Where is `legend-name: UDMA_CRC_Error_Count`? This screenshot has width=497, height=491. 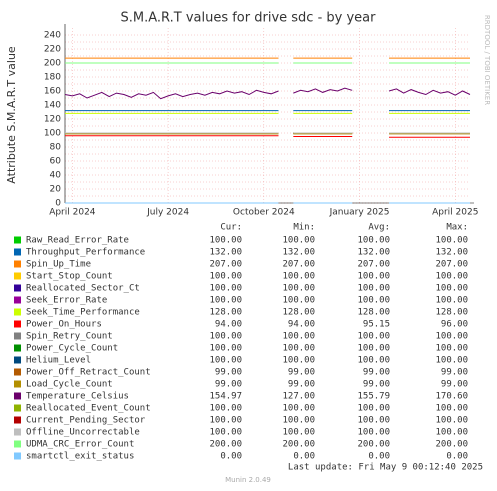 legend-name: UDMA_CRC_Error_Count is located at coordinates (80, 445).